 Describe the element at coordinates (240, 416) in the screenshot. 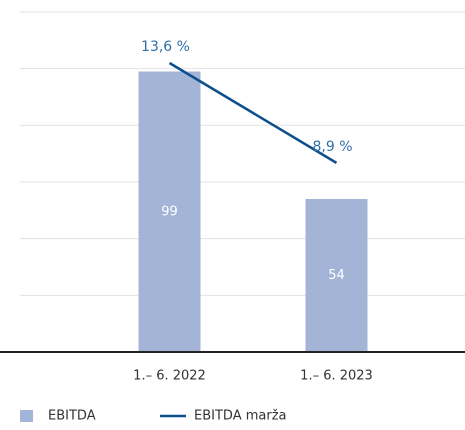

I see `legend-label: EBITDA marža` at that location.